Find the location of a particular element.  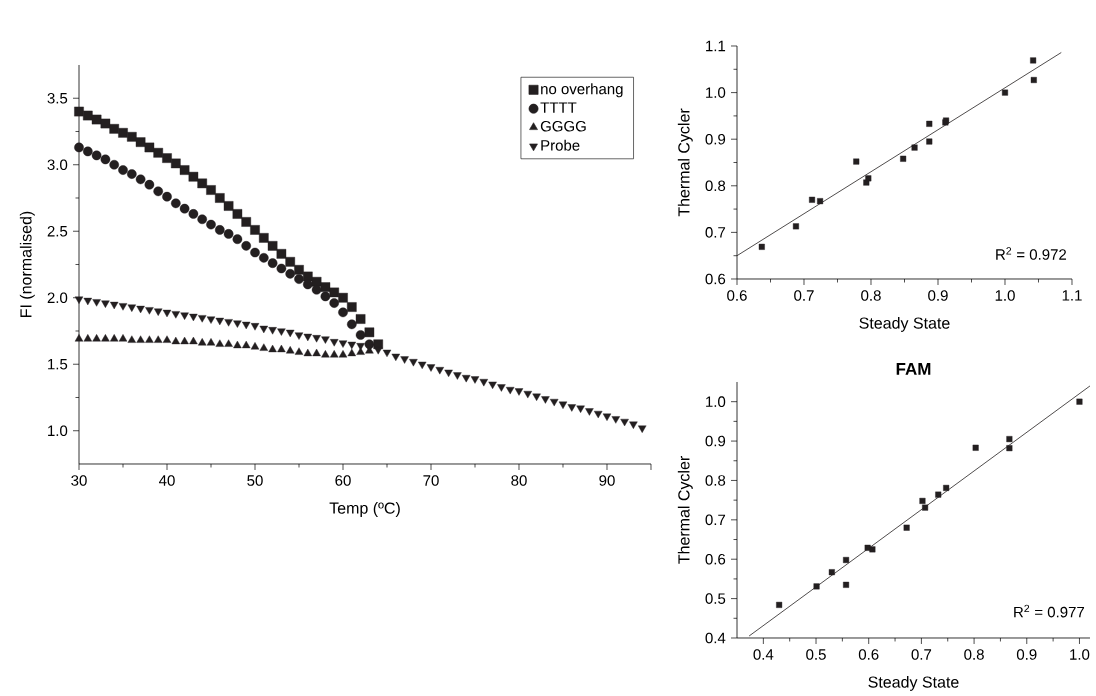

x-tick-label: 60 is located at coordinates (343, 480).